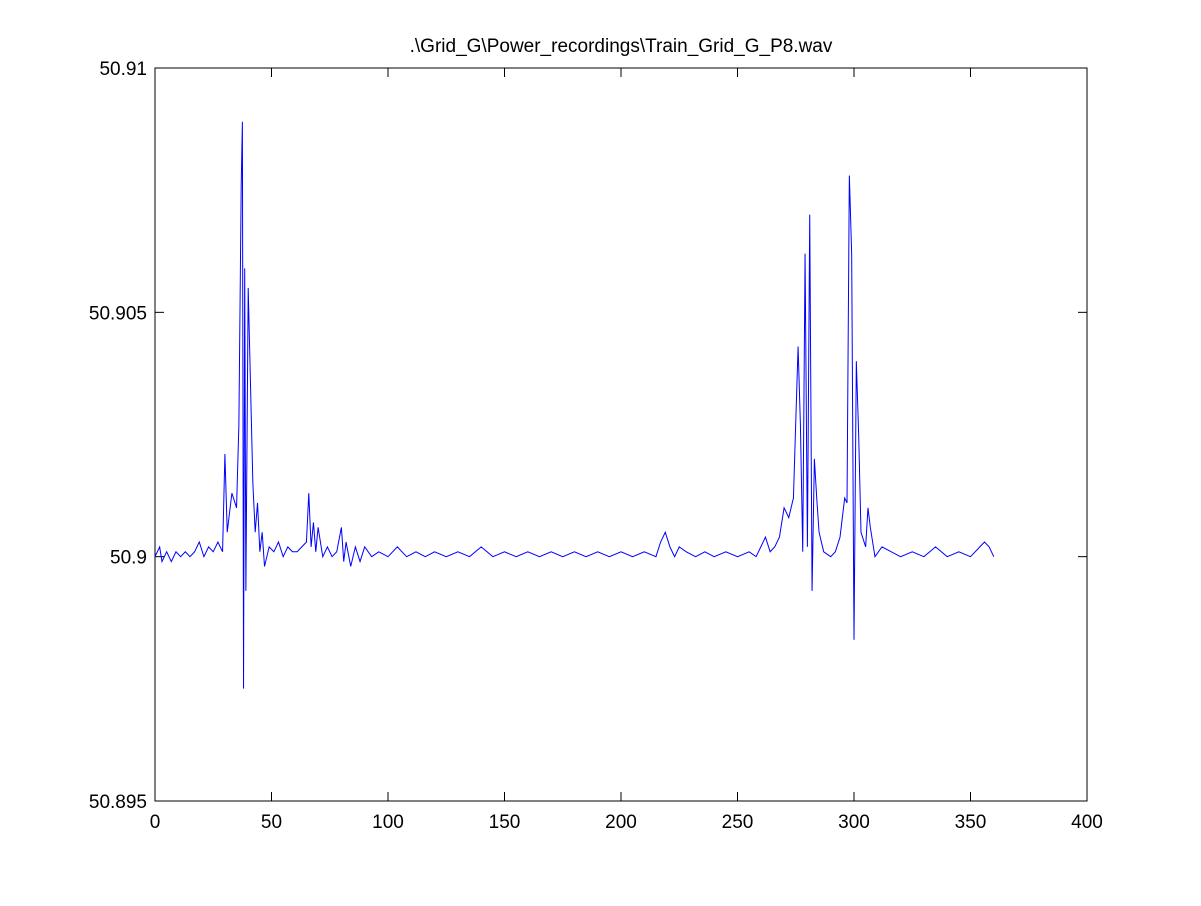 This screenshot has width=1201, height=906. I want to click on y-tick-label: 50.905, so click(118, 313).